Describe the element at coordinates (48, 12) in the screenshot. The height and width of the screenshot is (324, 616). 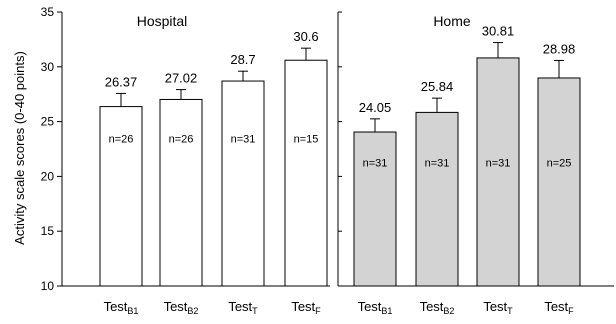
I see `y-tick-label: 35` at that location.